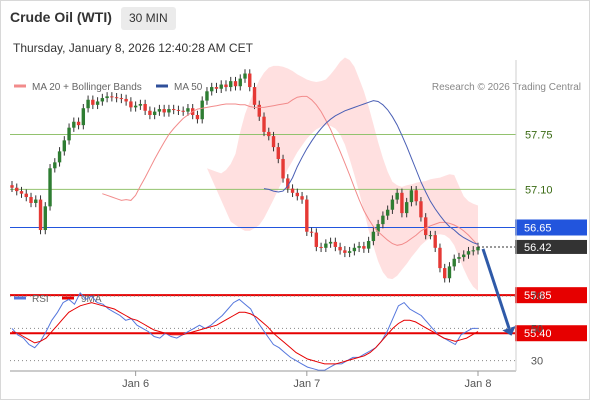 This screenshot has width=590, height=400. I want to click on rsi-ma-line, so click(245, 333).